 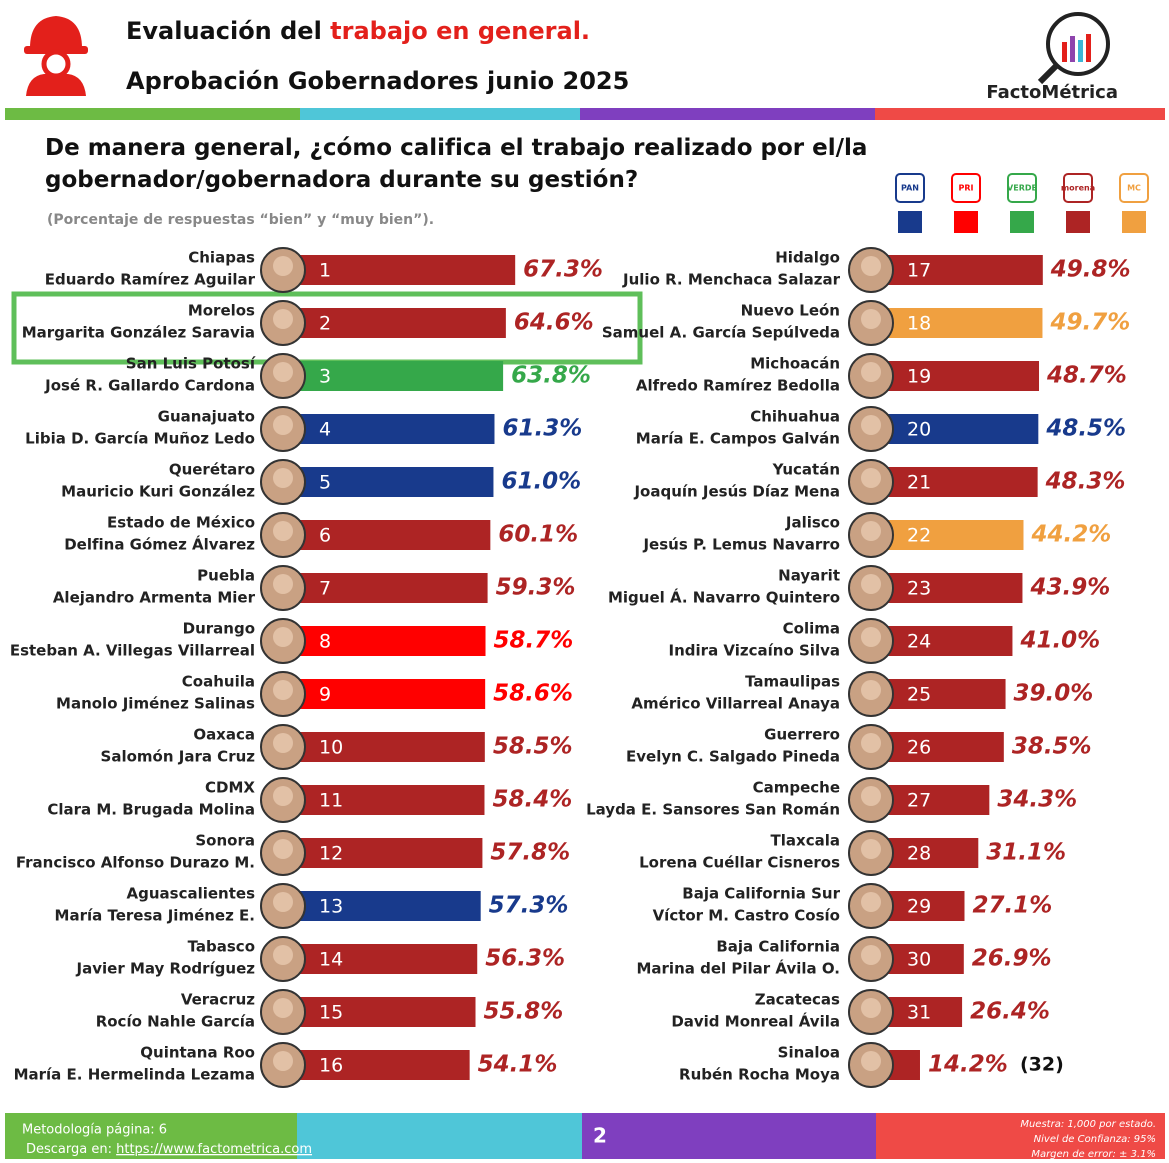 I want to click on governor-label: María E. Hermelinda Lezama, so click(x=134, y=1075).